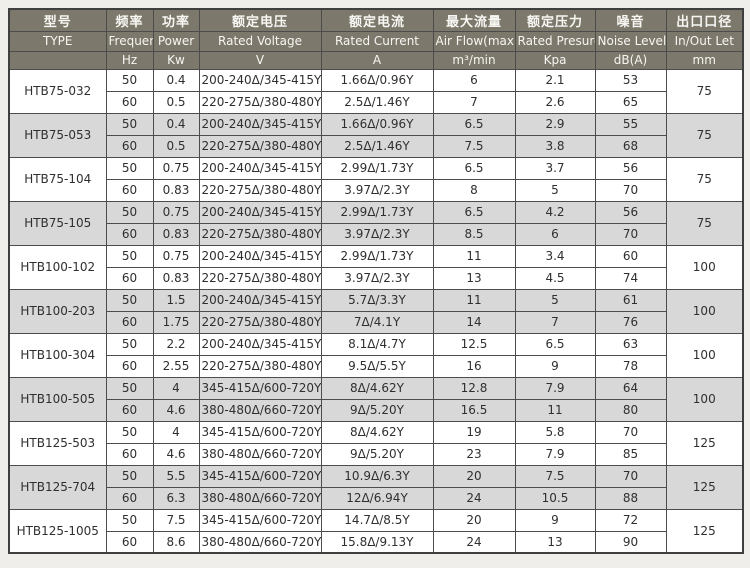  I want to click on power-cell: 1.75, so click(176, 322).